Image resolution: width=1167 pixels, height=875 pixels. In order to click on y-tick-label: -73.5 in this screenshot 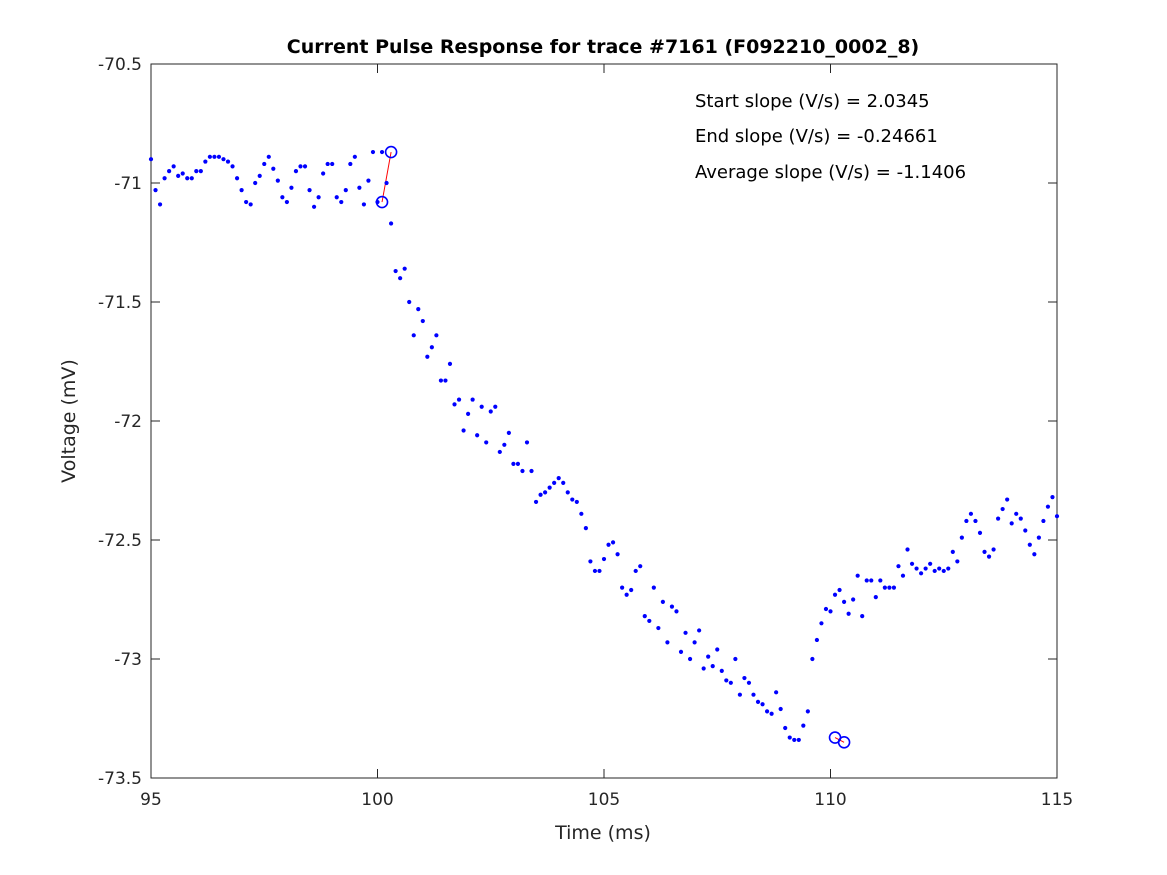, I will do `click(120, 779)`.